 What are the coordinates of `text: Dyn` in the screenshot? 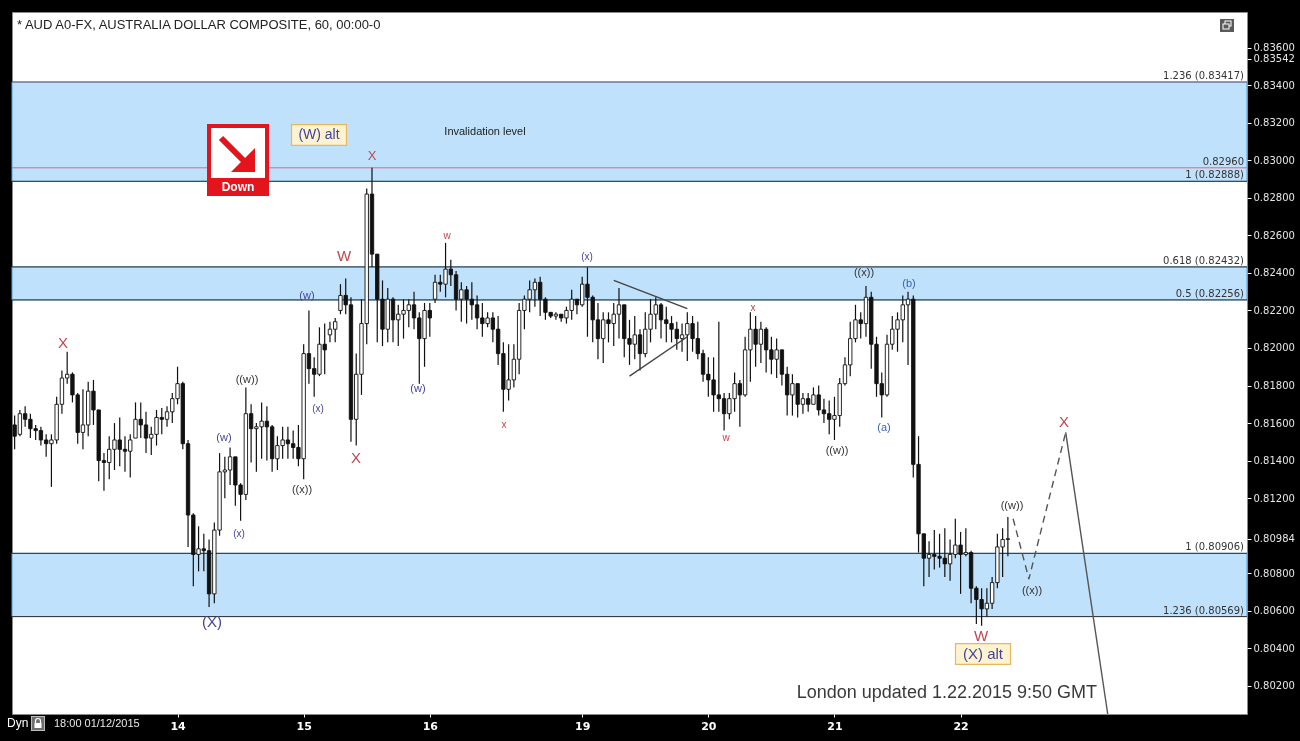 It's located at (18, 723).